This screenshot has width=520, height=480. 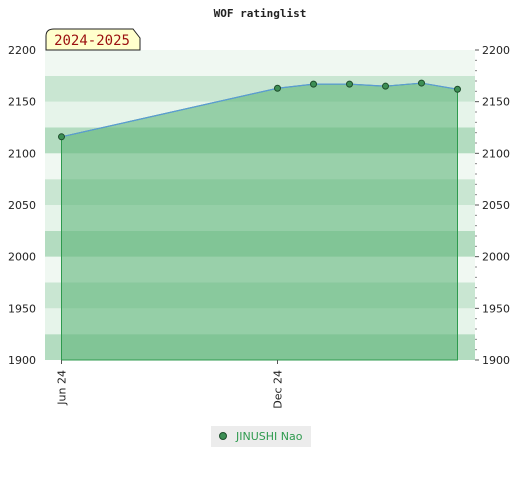 I want to click on season-box-shape, so click(x=93, y=39).